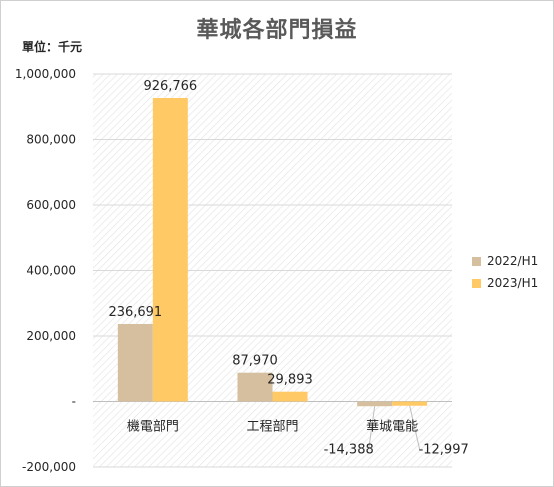 The height and width of the screenshot is (487, 554). What do you see at coordinates (45, 74) in the screenshot?
I see `y-tick-label: 1,000,000` at bounding box center [45, 74].